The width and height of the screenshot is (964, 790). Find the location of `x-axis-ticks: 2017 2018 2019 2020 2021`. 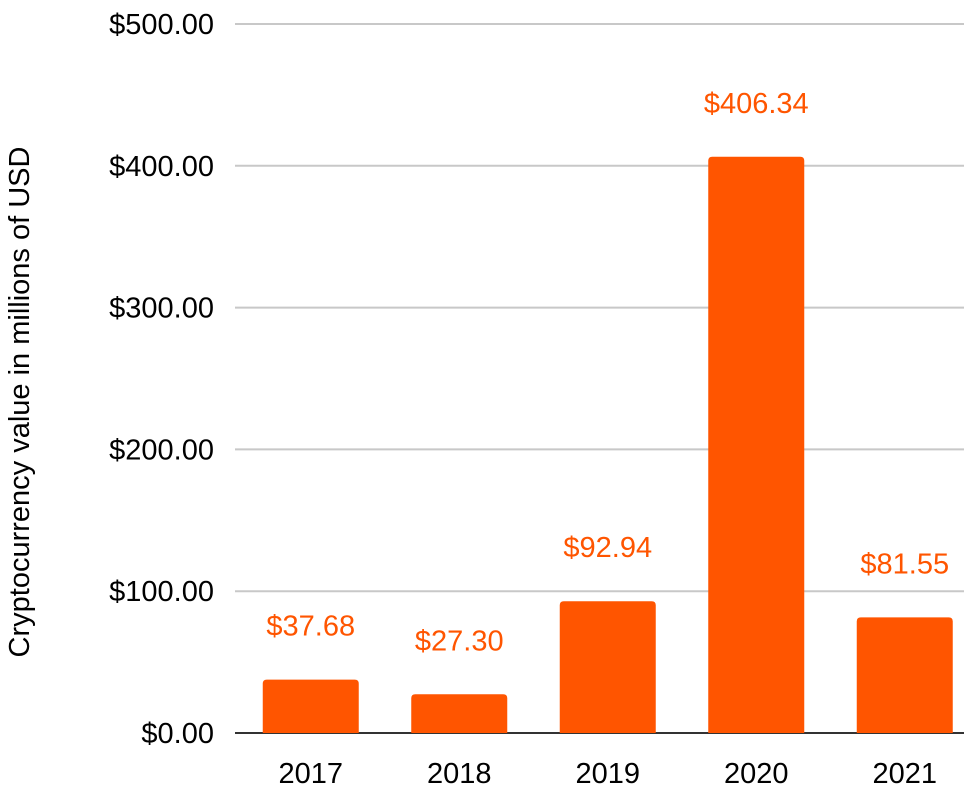

x-axis-ticks: 2017 2018 2019 2020 2021 is located at coordinates (607, 774).